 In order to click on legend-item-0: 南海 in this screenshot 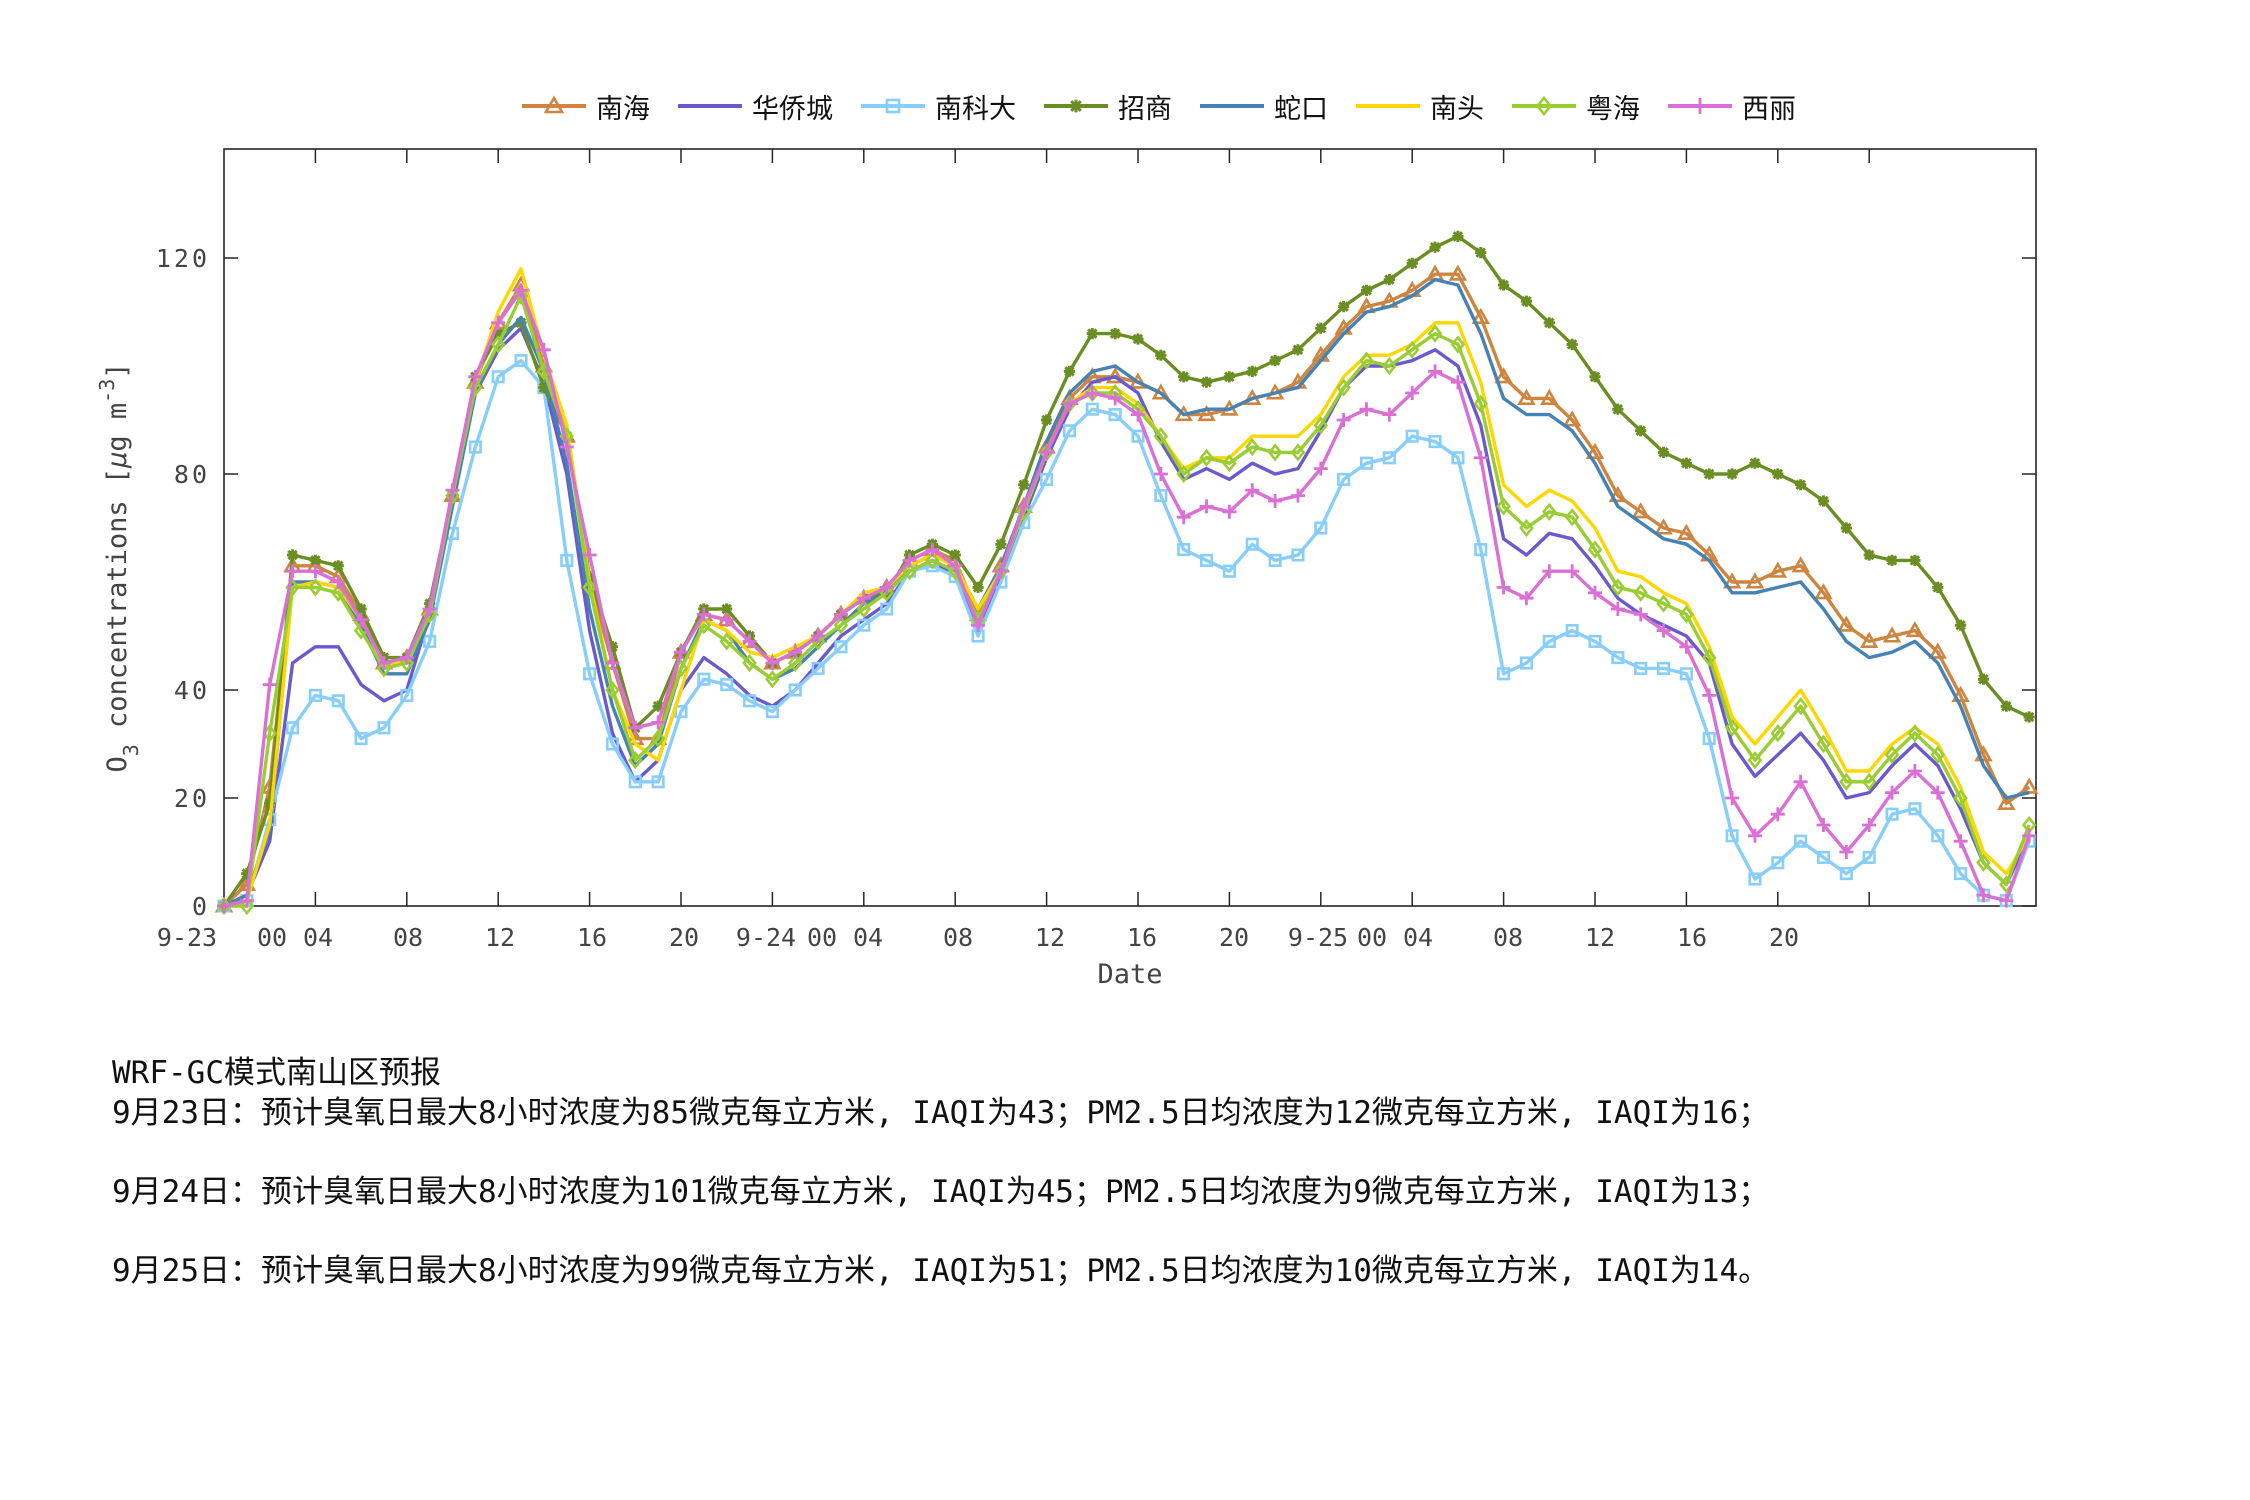, I will do `click(585, 106)`.